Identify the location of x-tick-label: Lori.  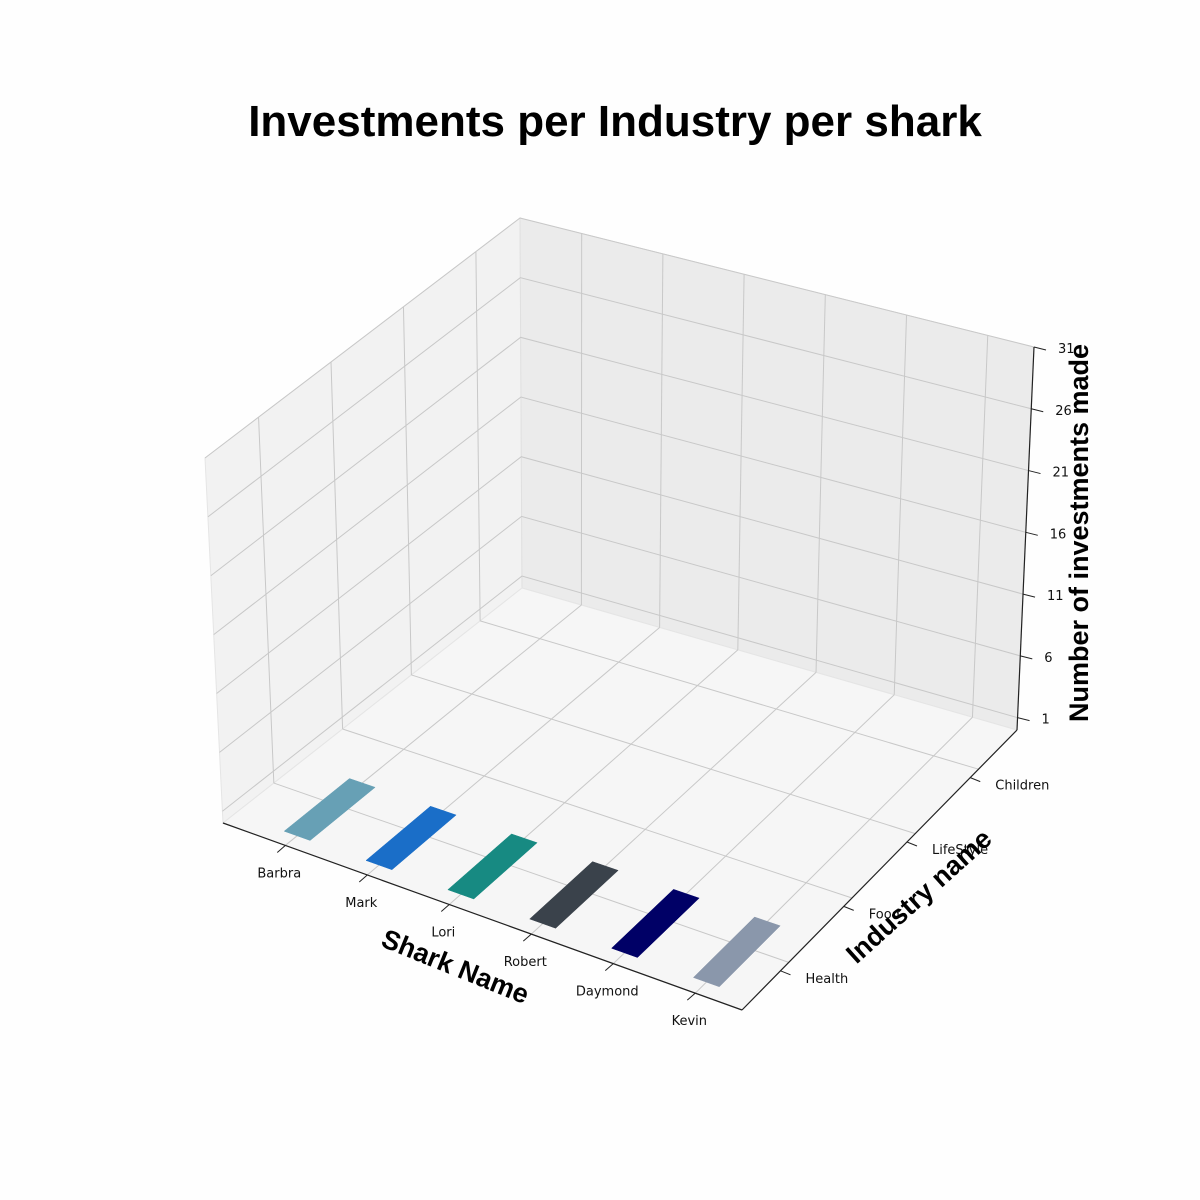
(443, 933).